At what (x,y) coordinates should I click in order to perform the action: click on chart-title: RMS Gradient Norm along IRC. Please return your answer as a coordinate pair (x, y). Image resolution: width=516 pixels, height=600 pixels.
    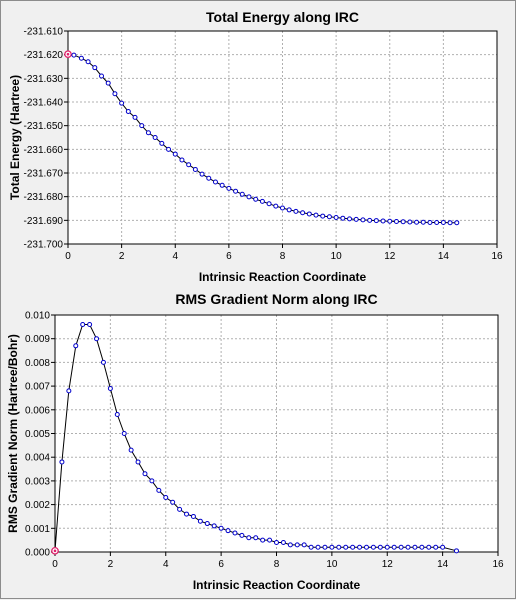
    Looking at the image, I should click on (276, 299).